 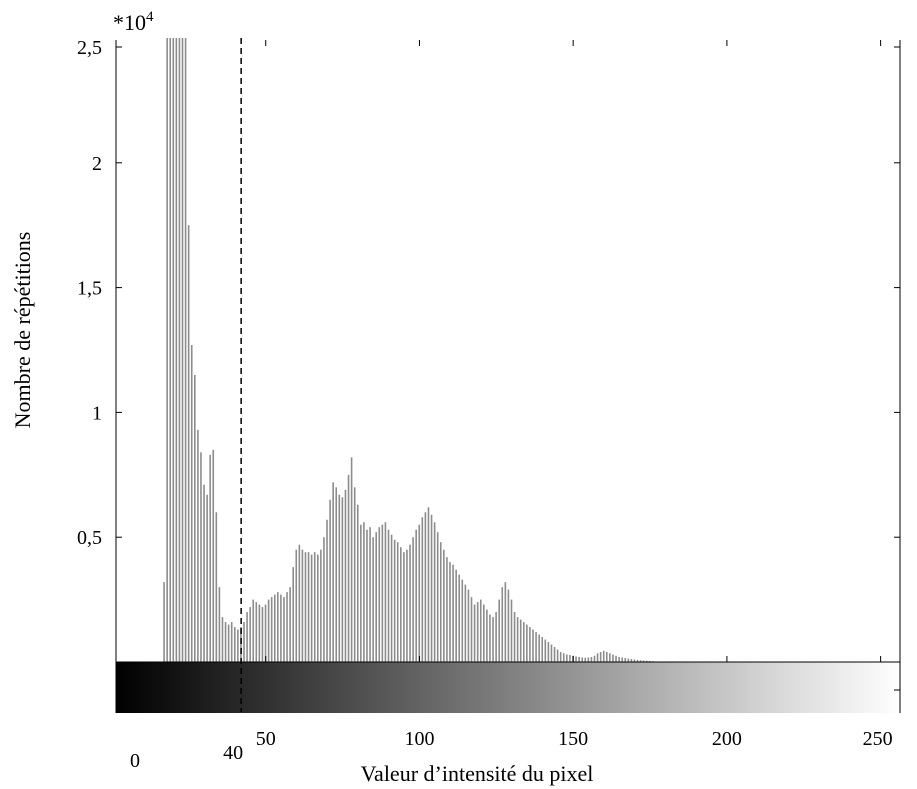 I want to click on y-tick-label: 1,5, so click(x=89, y=289).